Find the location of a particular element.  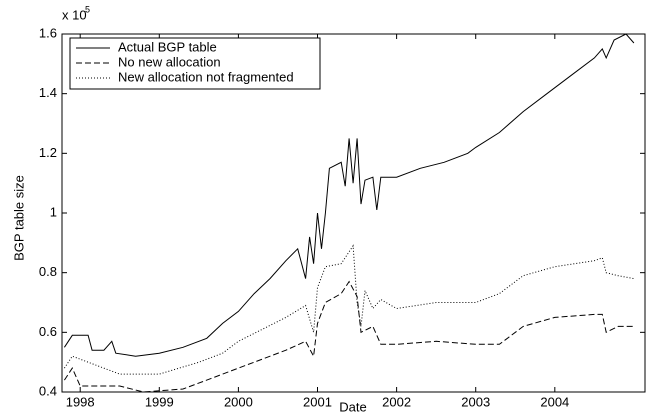

legend-label: No new allocation is located at coordinates (169, 61).